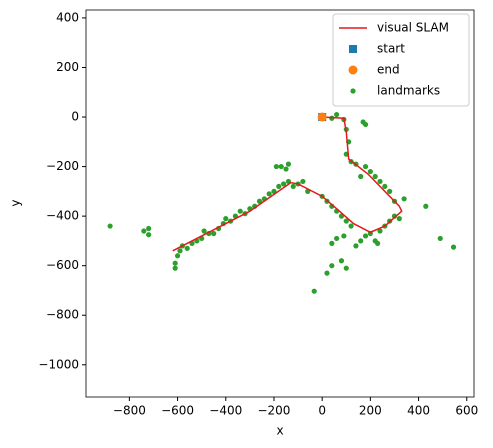  Describe the element at coordinates (129, 411) in the screenshot. I see `x-tick-label: −800` at that location.